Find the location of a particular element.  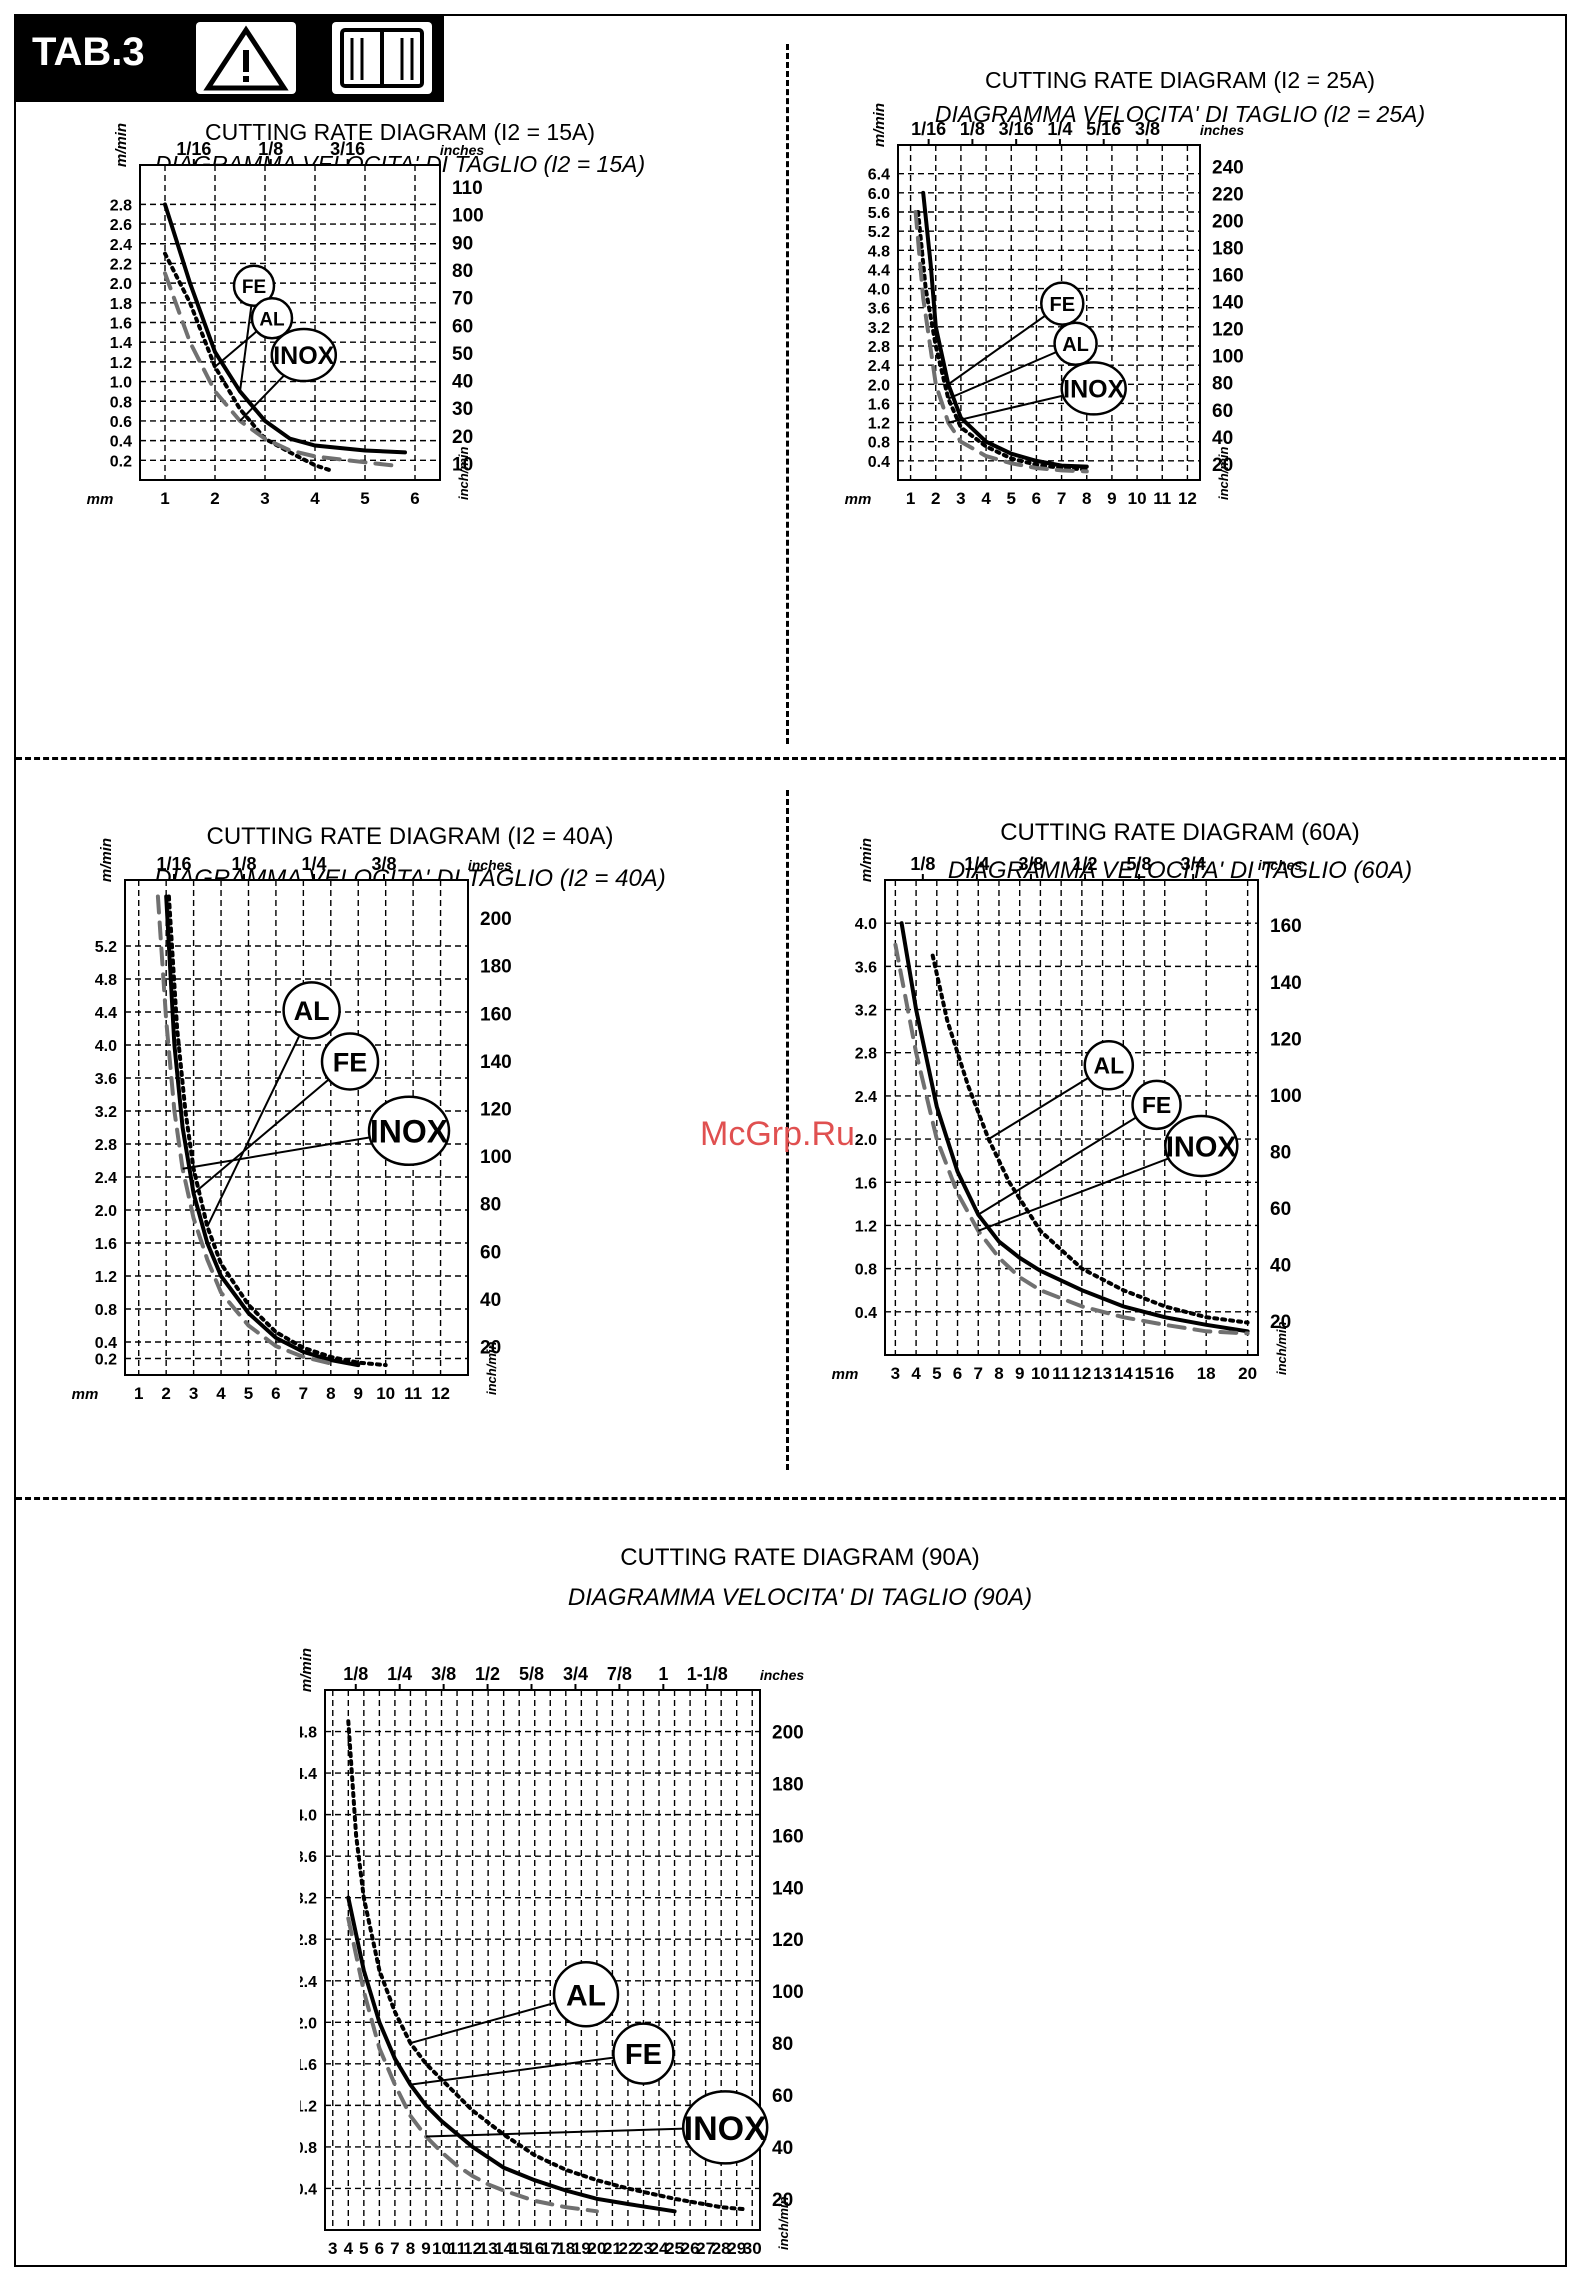

x-tick-label: 29 is located at coordinates (736, 2248).